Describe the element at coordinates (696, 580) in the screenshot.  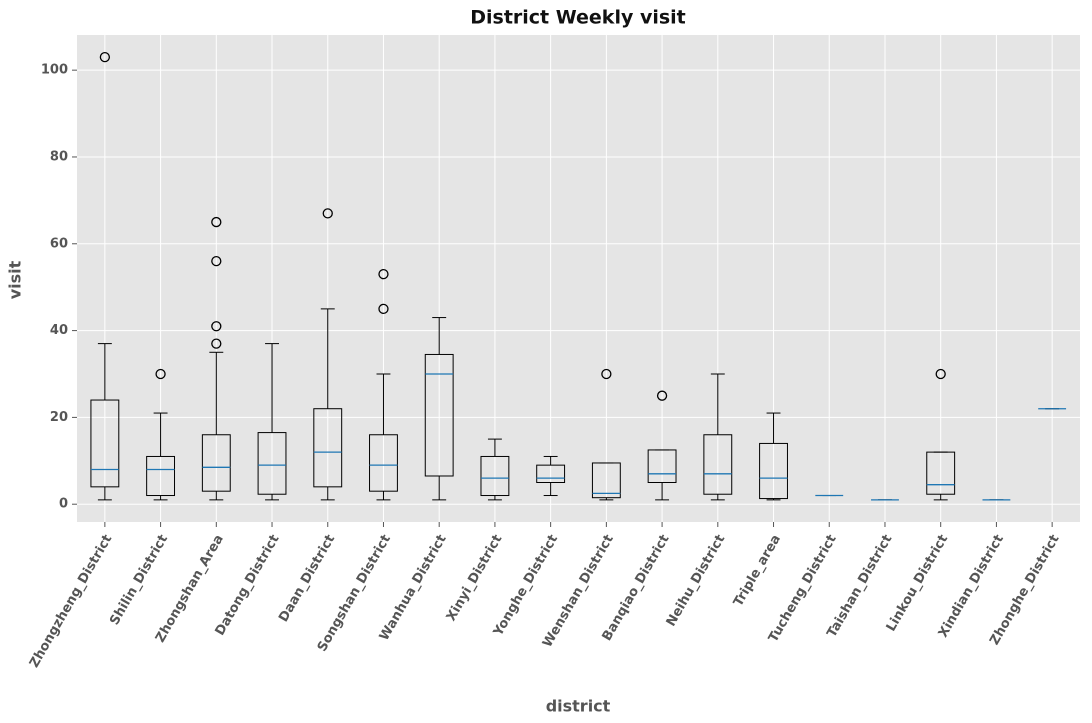
I see `x-tick-label: Neihu_District` at that location.